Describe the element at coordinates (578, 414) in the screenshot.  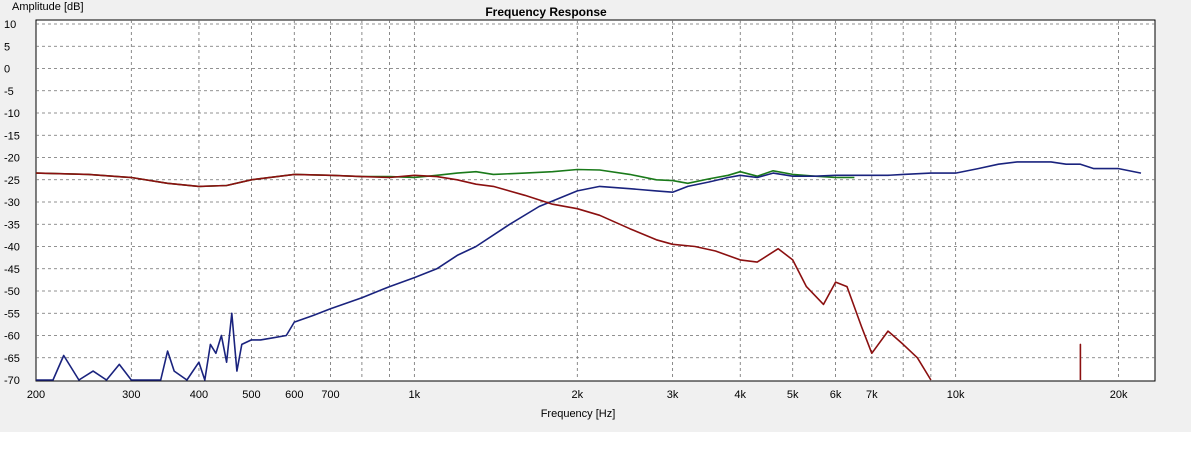
I see `x-axis-label: Frequency [Hz]` at that location.